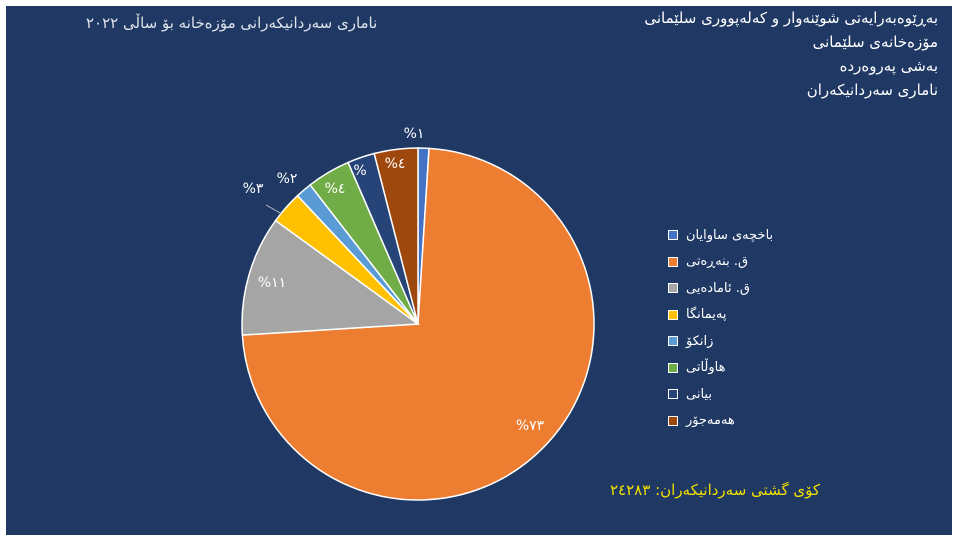 This screenshot has width=960, height=541. Describe the element at coordinates (710, 421) in the screenshot. I see `legend-label: هەمەجۆر` at that location.